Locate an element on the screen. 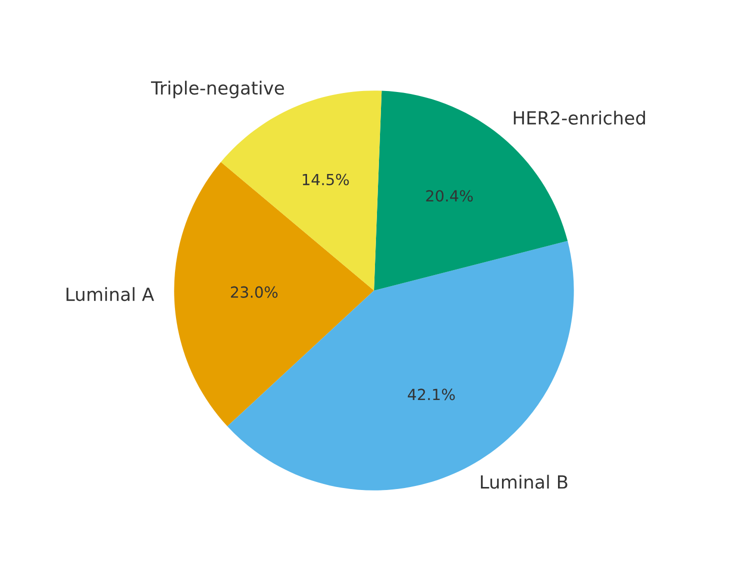 This screenshot has width=748, height=581. pie-slice is located at coordinates (274, 294).